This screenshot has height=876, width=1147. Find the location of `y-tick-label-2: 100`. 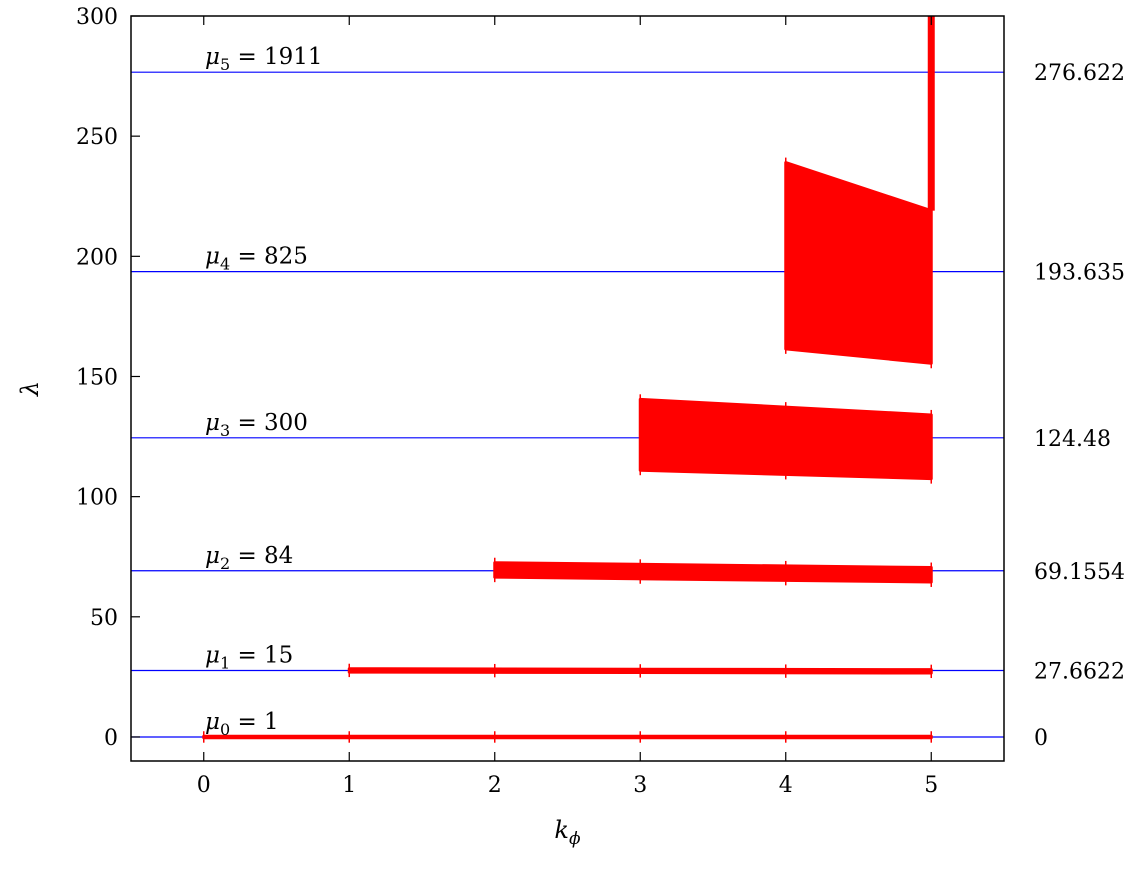

y-tick-label-2: 100 is located at coordinates (97, 498).